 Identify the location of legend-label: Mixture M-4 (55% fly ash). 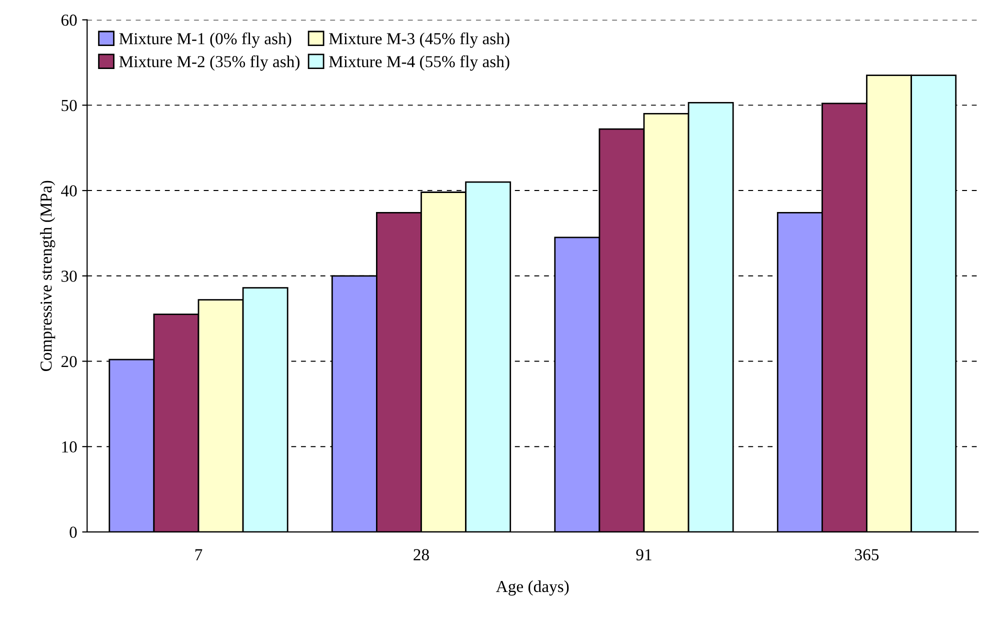
(419, 63).